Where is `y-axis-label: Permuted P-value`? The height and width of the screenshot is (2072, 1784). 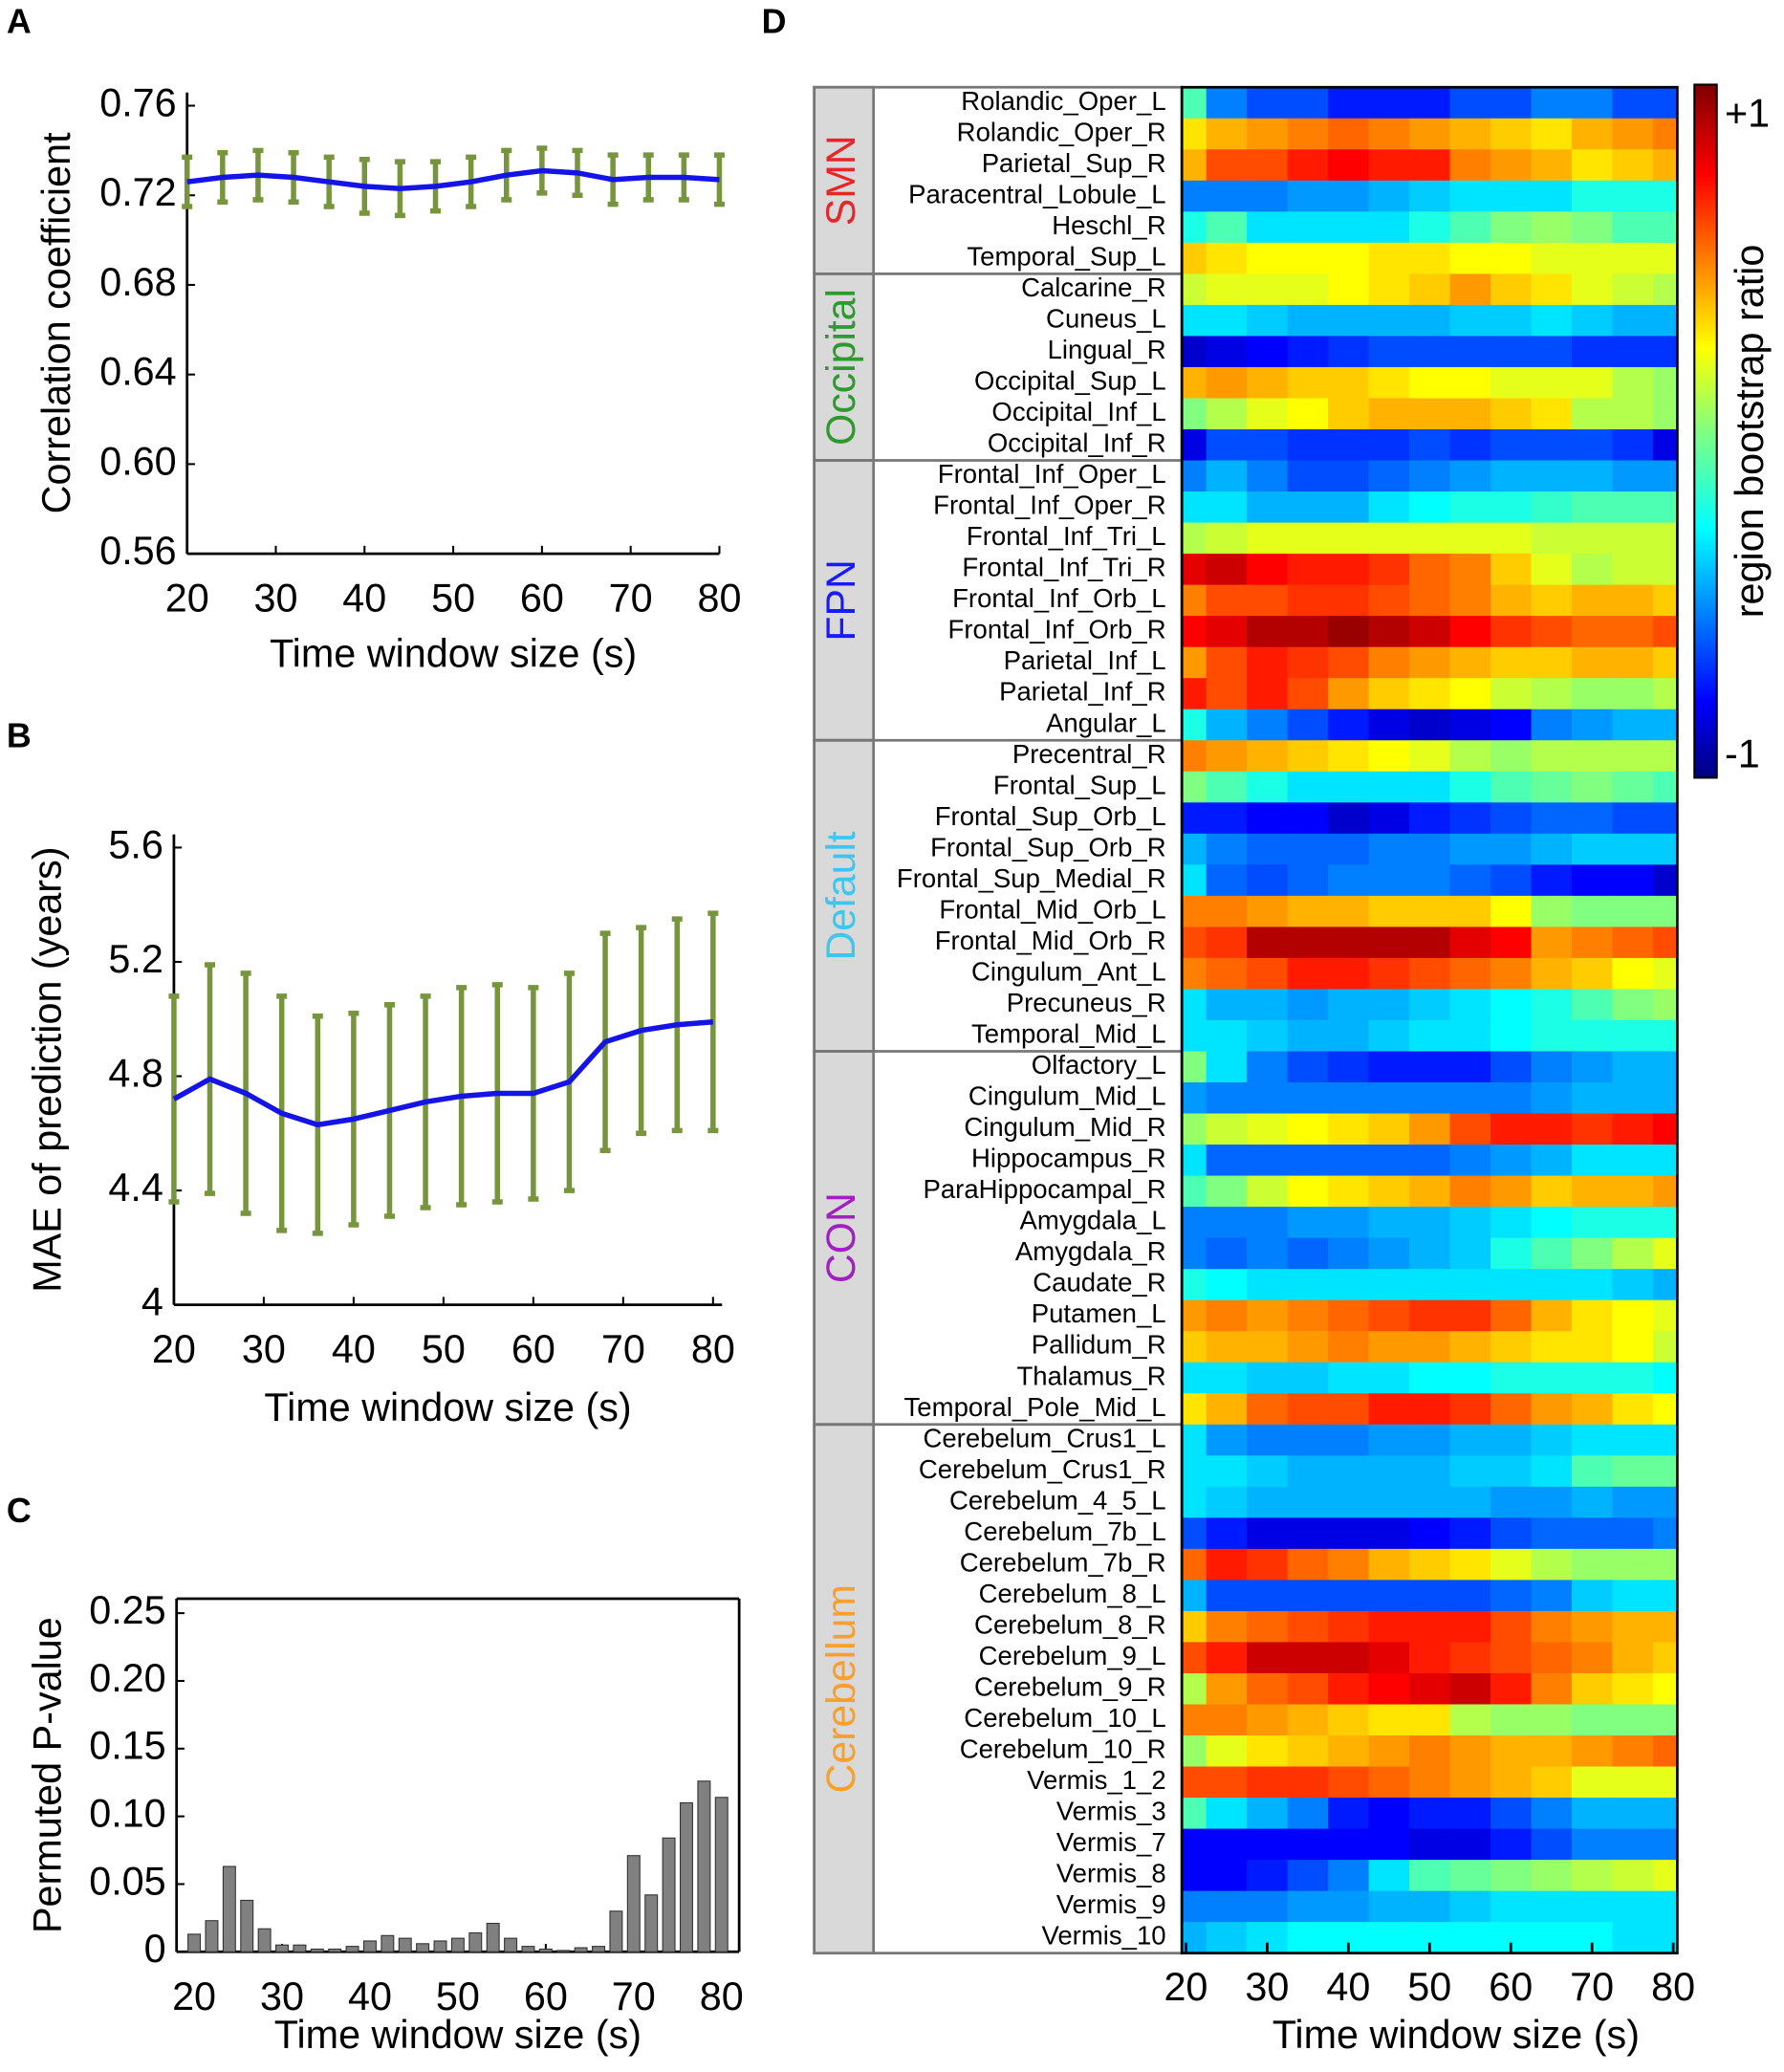
y-axis-label: Permuted P-value is located at coordinates (47, 1775).